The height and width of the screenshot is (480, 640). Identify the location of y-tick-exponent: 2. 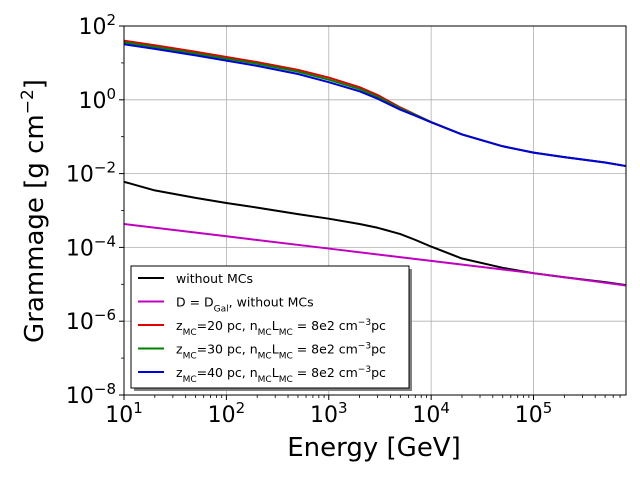
(111, 20).